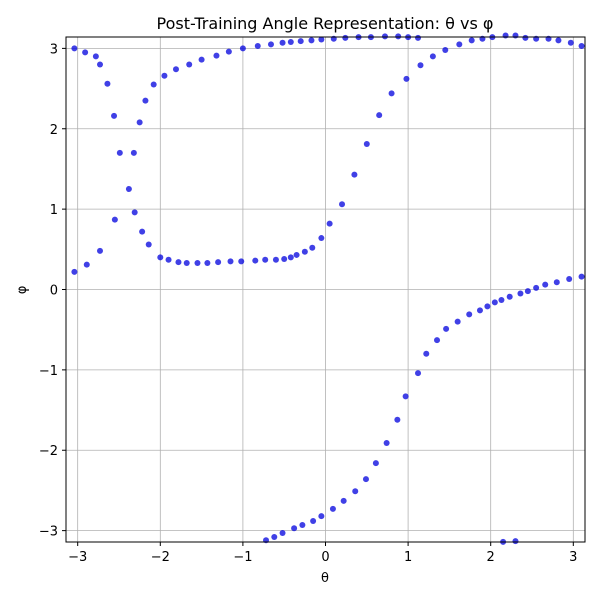  I want to click on x-tick-label: −2, so click(160, 557).